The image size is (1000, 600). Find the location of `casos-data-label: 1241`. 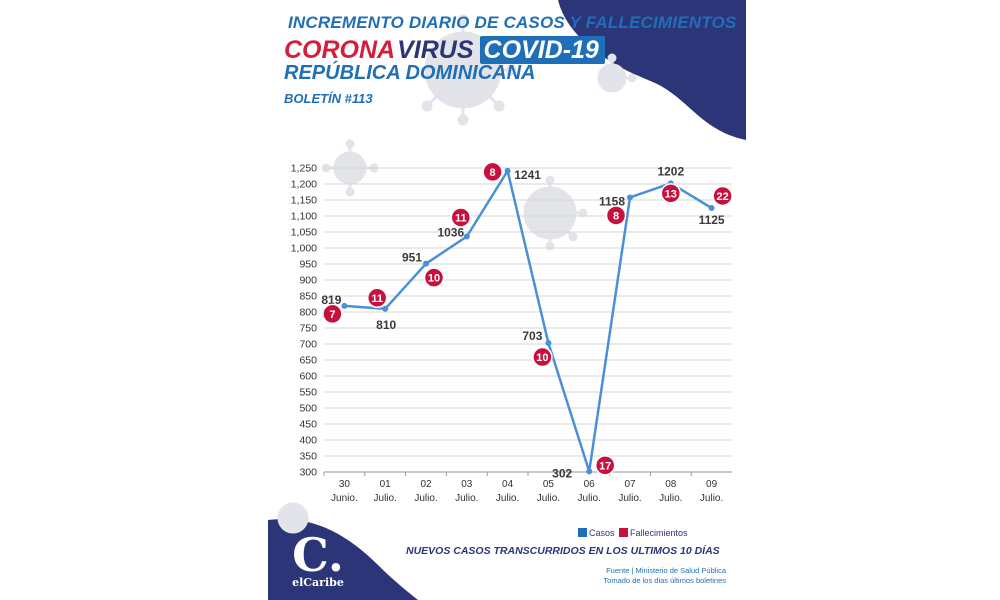

casos-data-label: 1241 is located at coordinates (527, 175).